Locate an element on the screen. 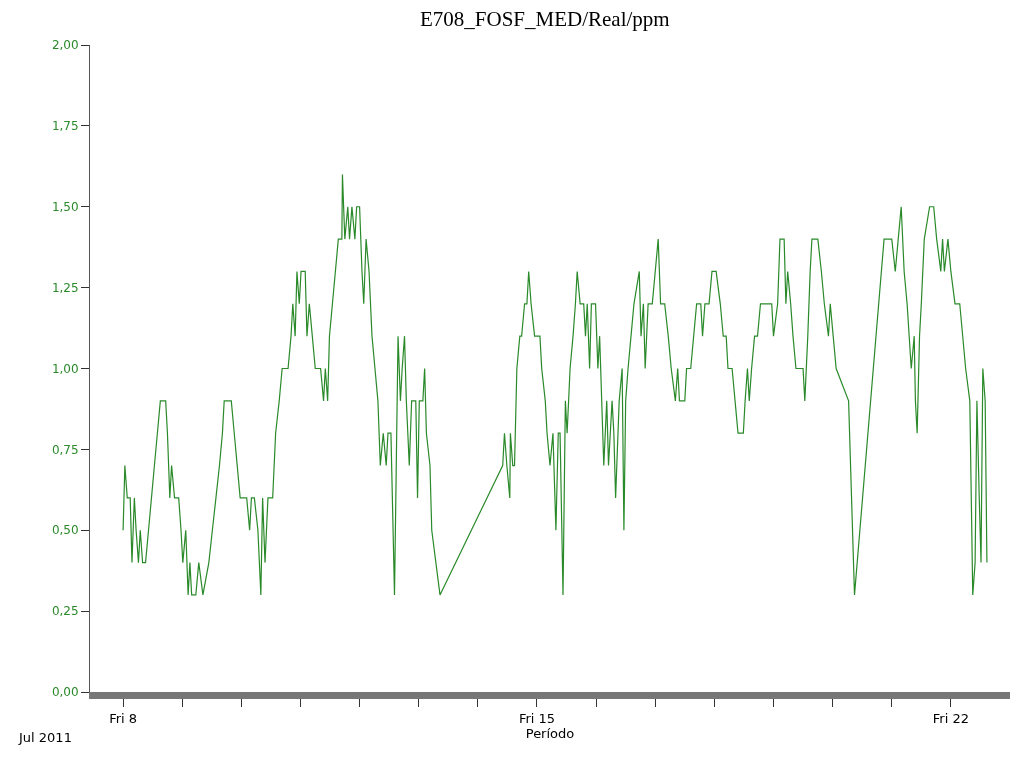  y-tick-label: 0,50 is located at coordinates (65, 530).